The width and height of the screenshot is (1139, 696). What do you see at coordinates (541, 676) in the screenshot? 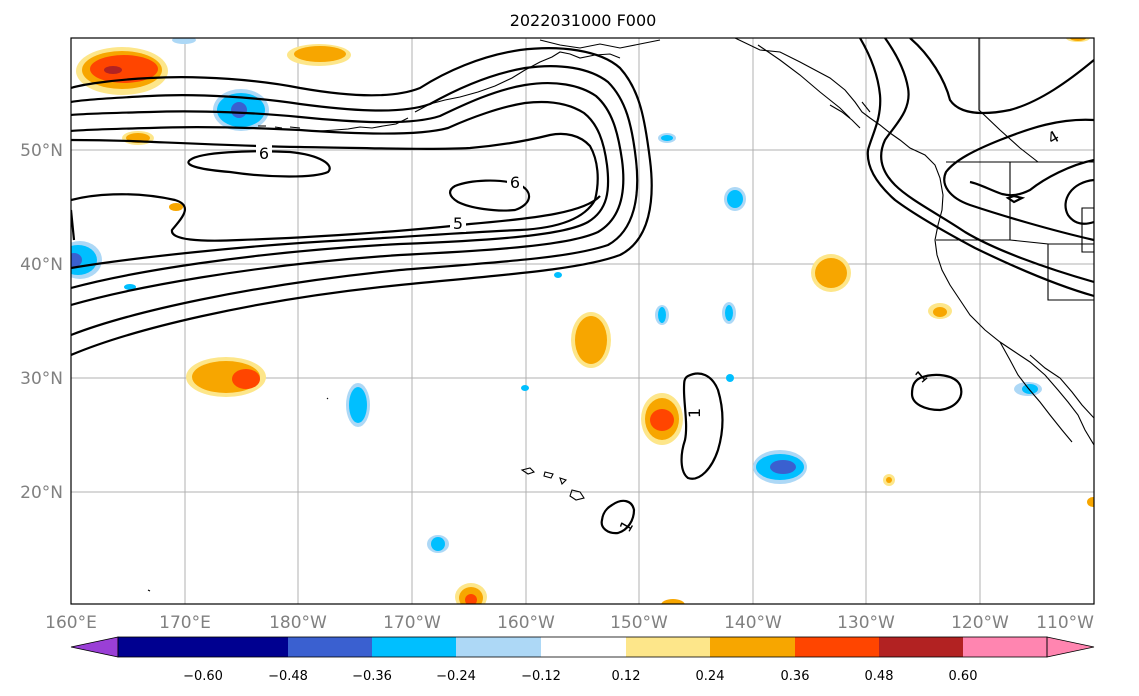
I see `colorbar-tick-label: −0.12` at bounding box center [541, 676].